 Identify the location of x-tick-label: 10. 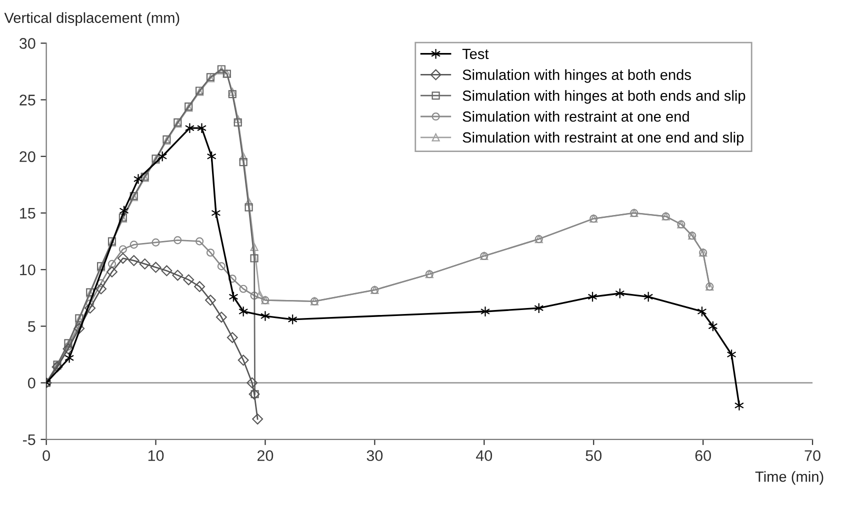
(156, 456).